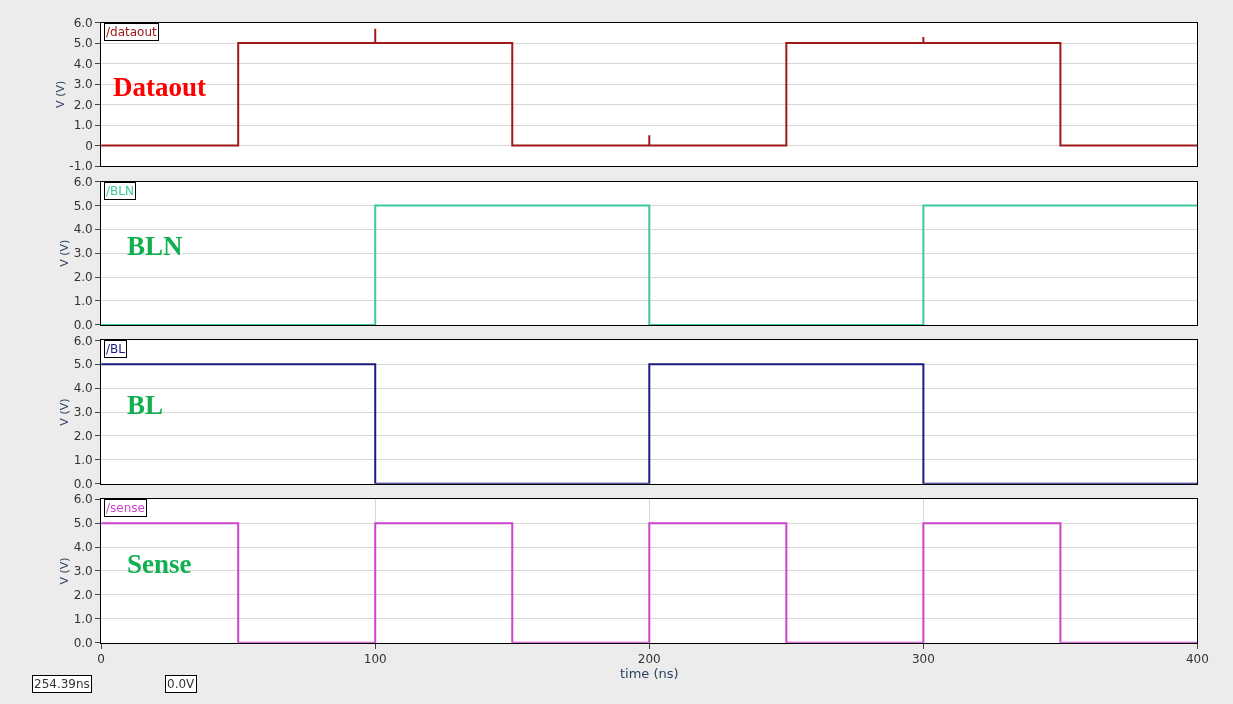 The image size is (1233, 704). Describe the element at coordinates (132, 32) in the screenshot. I see `chart-title: /dataout` at that location.